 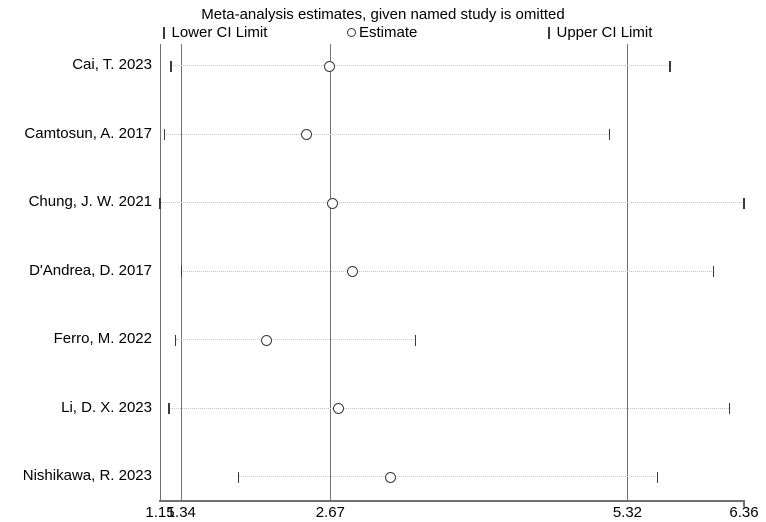 What do you see at coordinates (627, 512) in the screenshot?
I see `x-axis-tick-label: 5.32` at bounding box center [627, 512].